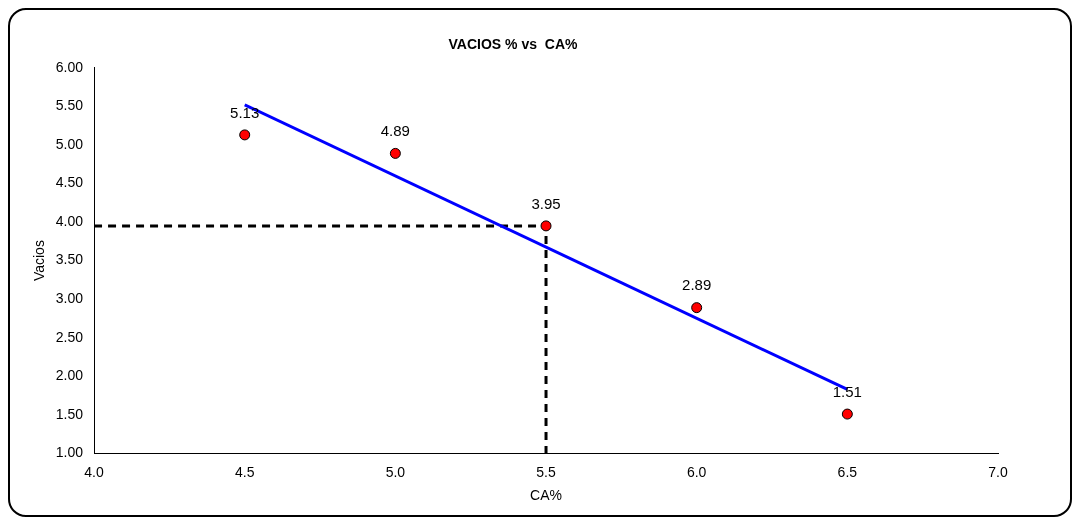 Image resolution: width=1080 pixels, height=525 pixels. I want to click on x-tick-label: 6.0, so click(696, 471).